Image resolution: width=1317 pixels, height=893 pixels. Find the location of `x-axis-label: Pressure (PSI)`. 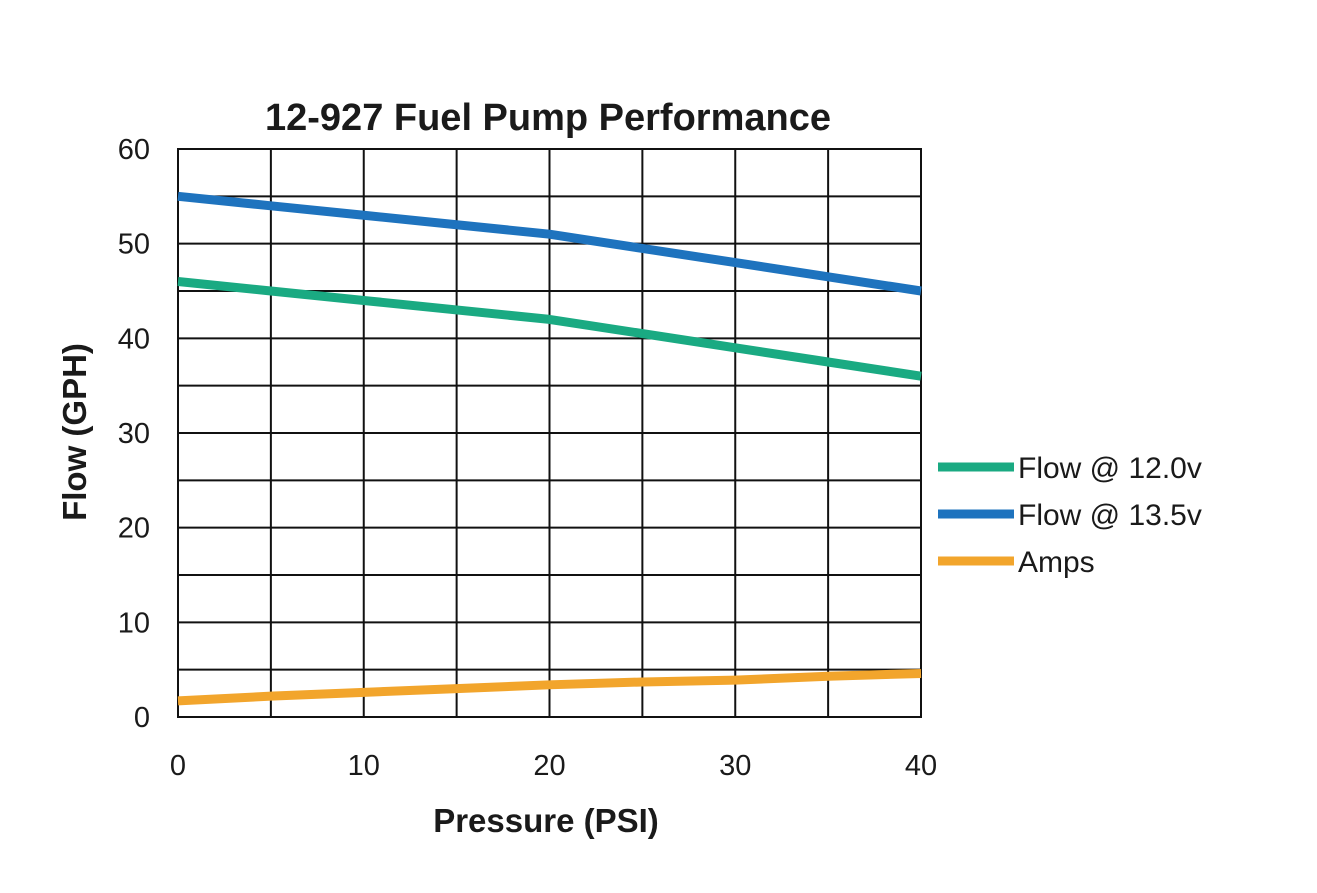

x-axis-label: Pressure (PSI) is located at coordinates (546, 820).